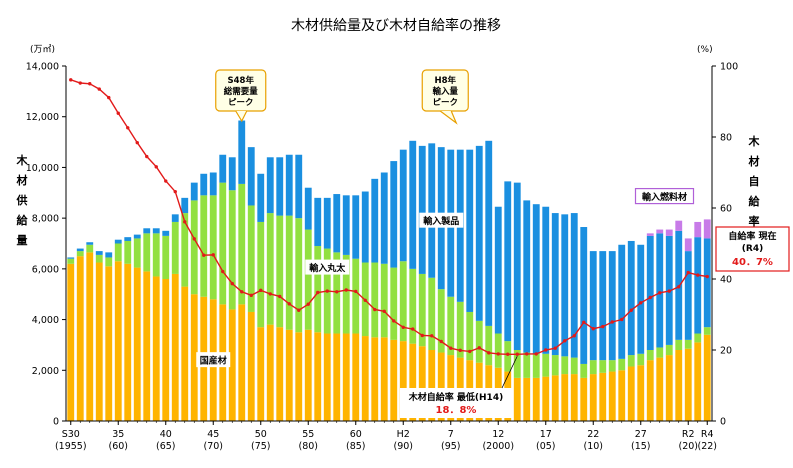 The height and width of the screenshot is (468, 793). I want to click on current-rate-value: 40．7%, so click(752, 262).